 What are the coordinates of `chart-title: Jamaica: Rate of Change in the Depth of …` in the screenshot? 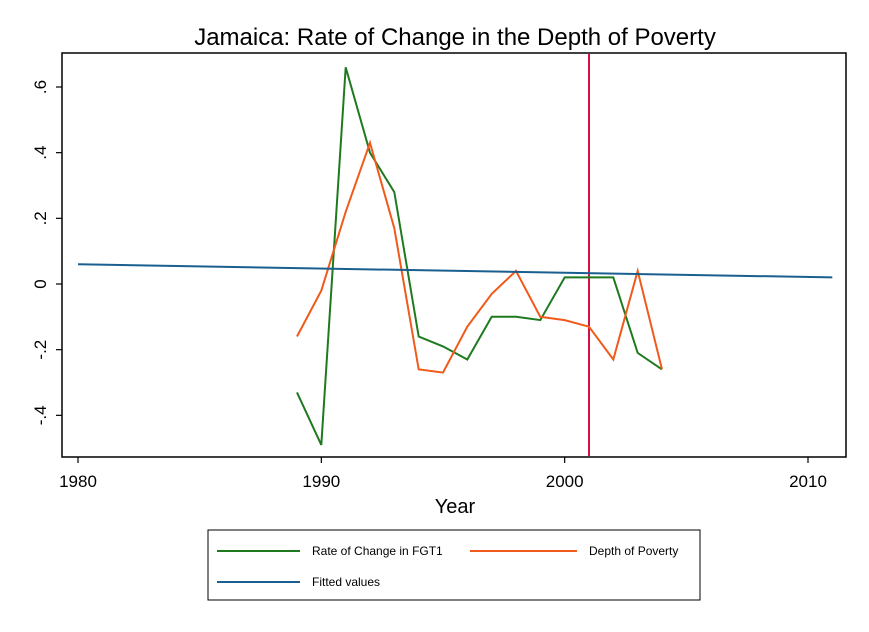 It's located at (455, 37).